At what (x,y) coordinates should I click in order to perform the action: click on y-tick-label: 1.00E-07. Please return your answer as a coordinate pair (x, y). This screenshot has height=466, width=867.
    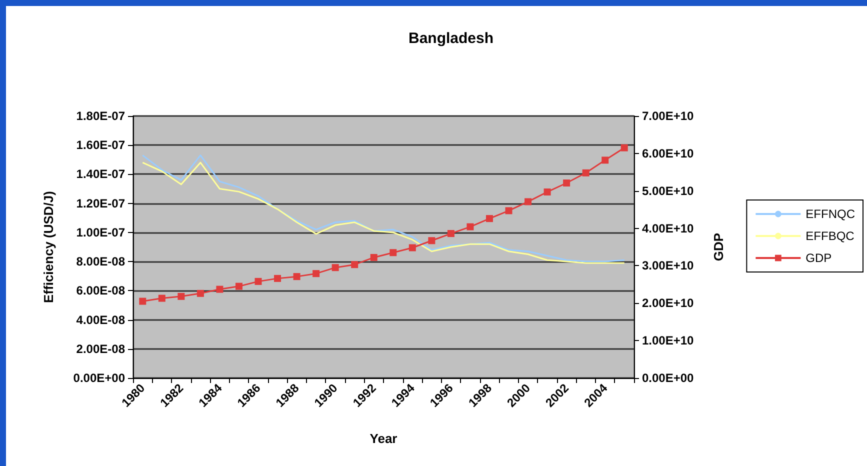
    Looking at the image, I should click on (101, 232).